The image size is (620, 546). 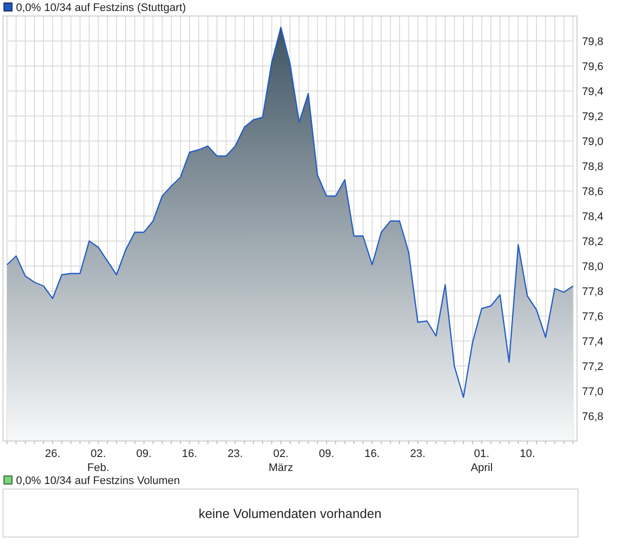 What do you see at coordinates (593, 42) in the screenshot?
I see `y-tick-label: 79,8` at bounding box center [593, 42].